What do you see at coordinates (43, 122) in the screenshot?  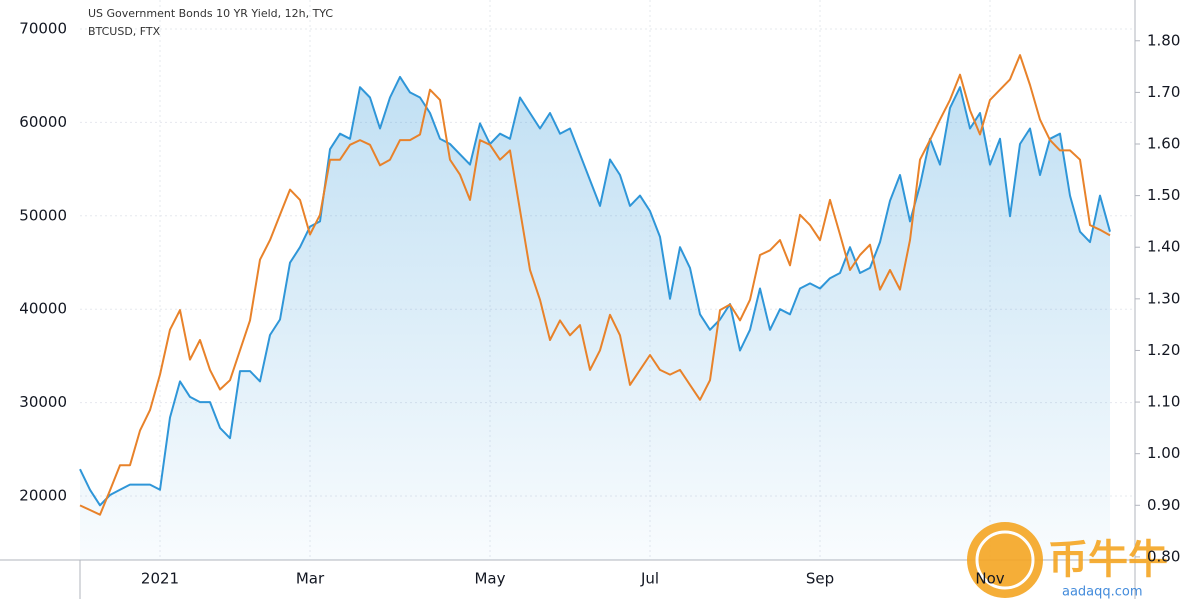 I see `y-tick-label: 60000` at bounding box center [43, 122].